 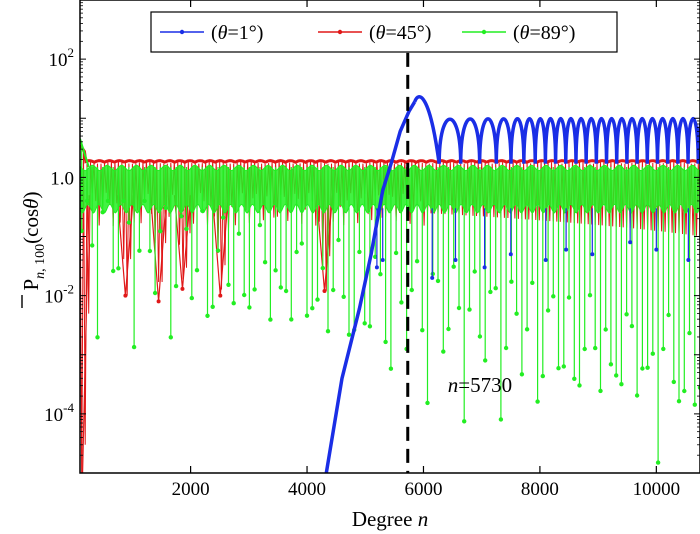 What do you see at coordinates (370, 286) in the screenshot?
I see `series-theta-1-rise` at bounding box center [370, 286].